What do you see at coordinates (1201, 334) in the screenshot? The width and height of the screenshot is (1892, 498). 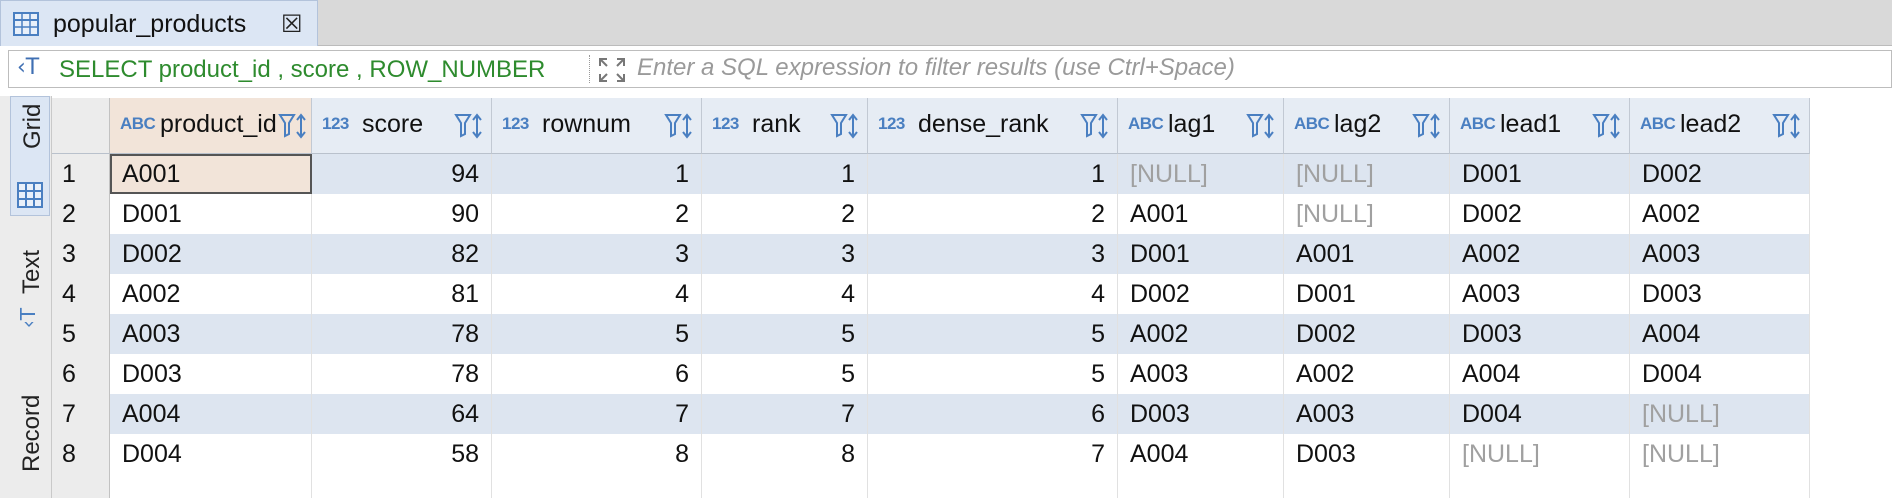 I see `cell-lag1: A002` at bounding box center [1201, 334].